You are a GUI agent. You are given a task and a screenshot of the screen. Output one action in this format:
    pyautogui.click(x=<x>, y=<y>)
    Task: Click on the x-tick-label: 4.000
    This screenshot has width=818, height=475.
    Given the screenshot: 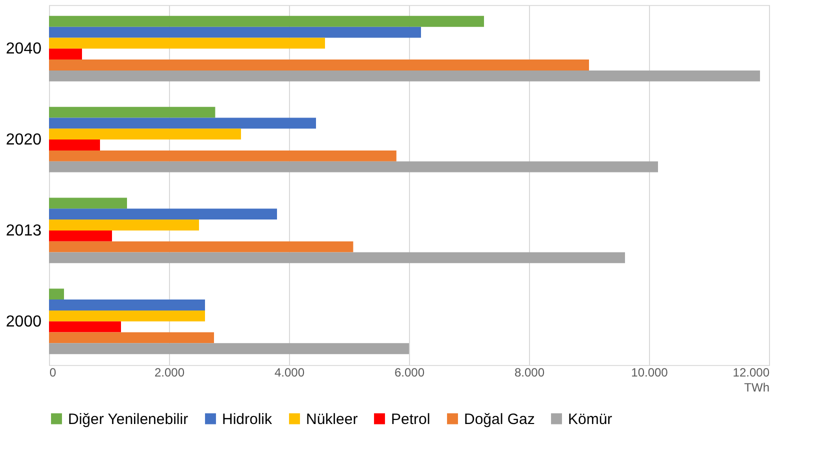 What is the action you would take?
    pyautogui.click(x=289, y=373)
    